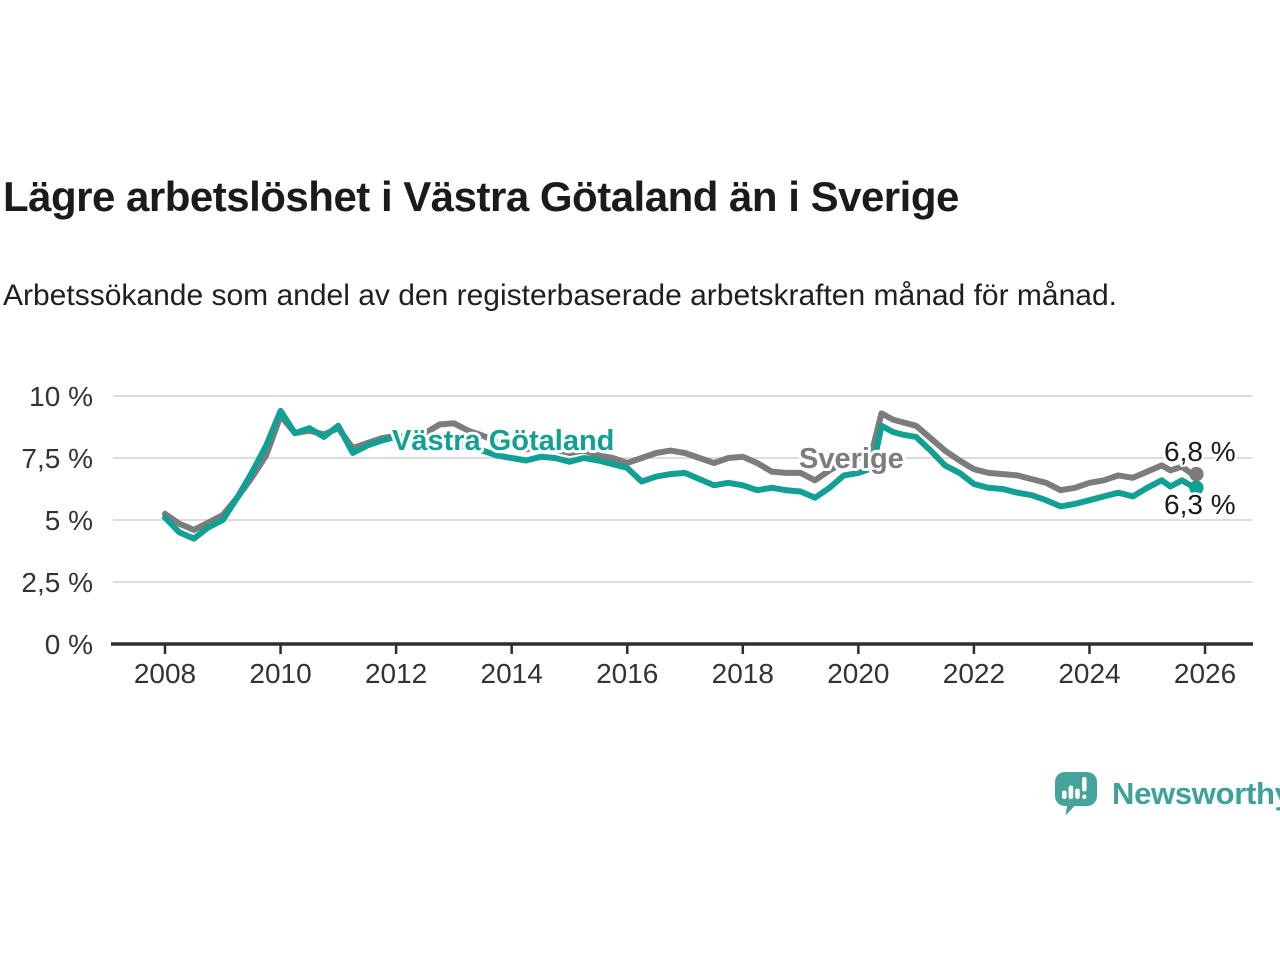 The height and width of the screenshot is (960, 1280). Describe the element at coordinates (396, 673) in the screenshot. I see `x-tick-label-2012: 2012` at that location.